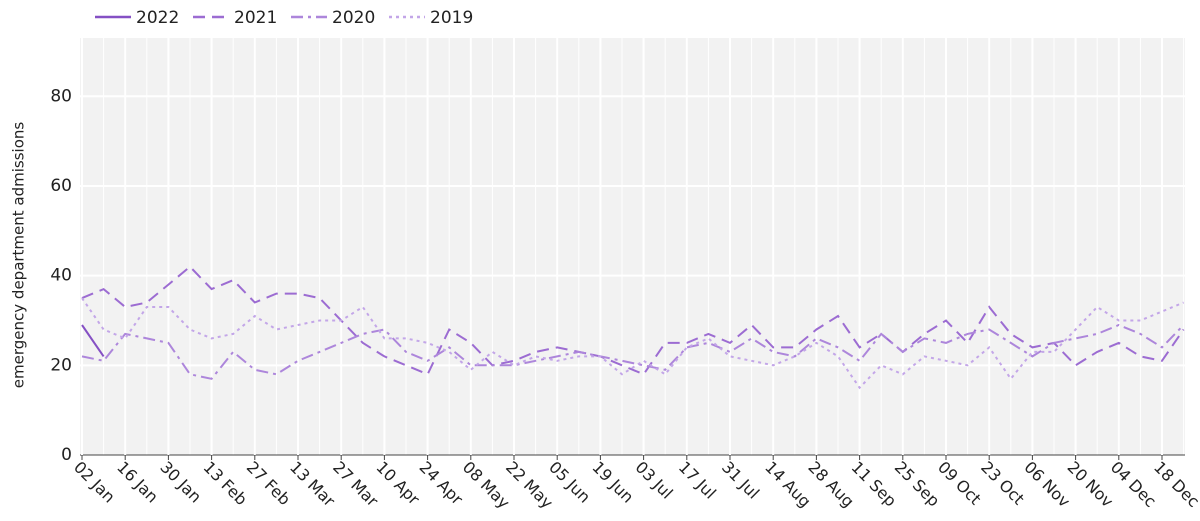  Describe the element at coordinates (255, 18) in the screenshot. I see `legend-label: 2021` at that location.